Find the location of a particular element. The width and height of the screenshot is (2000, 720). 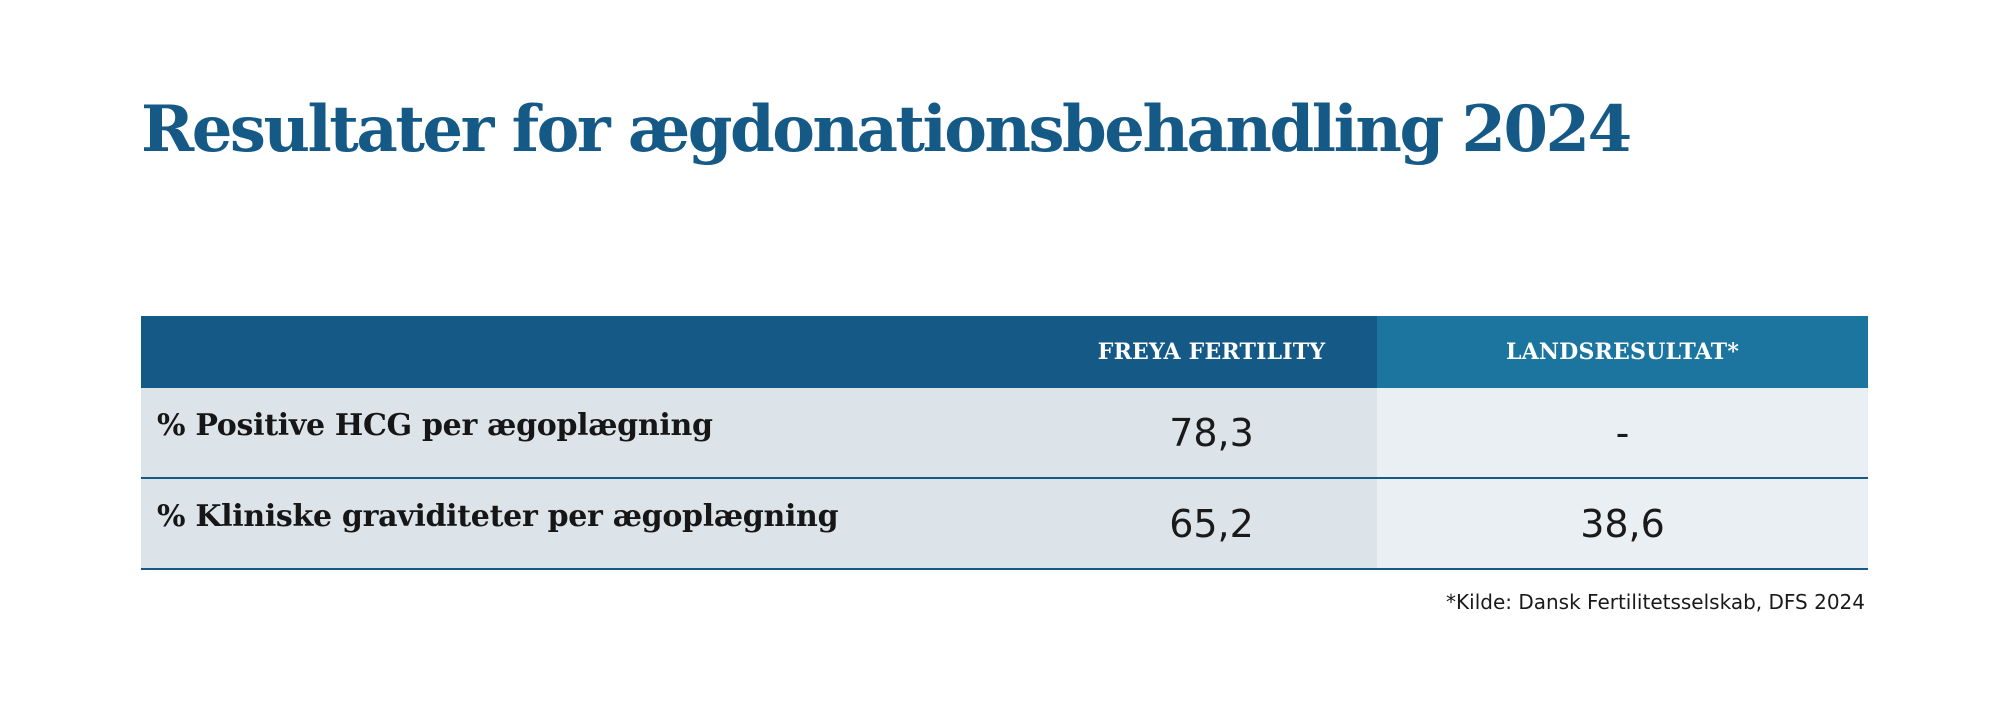

header-cell-landsresultat: LANDSRESULTAT* is located at coordinates (1622, 352).